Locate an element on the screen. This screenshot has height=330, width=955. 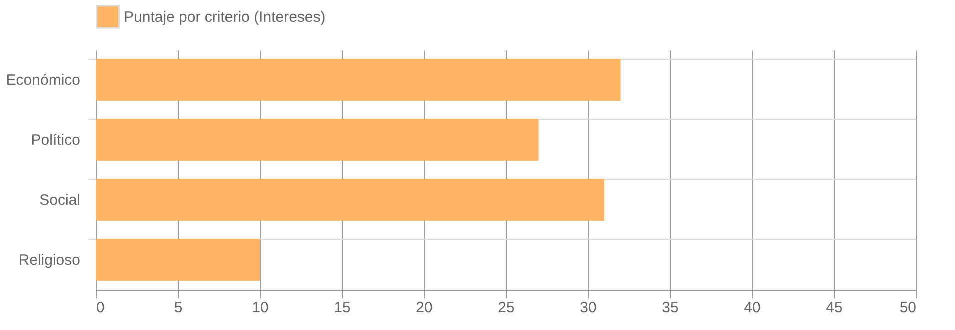
x-tick-label: 25 is located at coordinates (506, 308).